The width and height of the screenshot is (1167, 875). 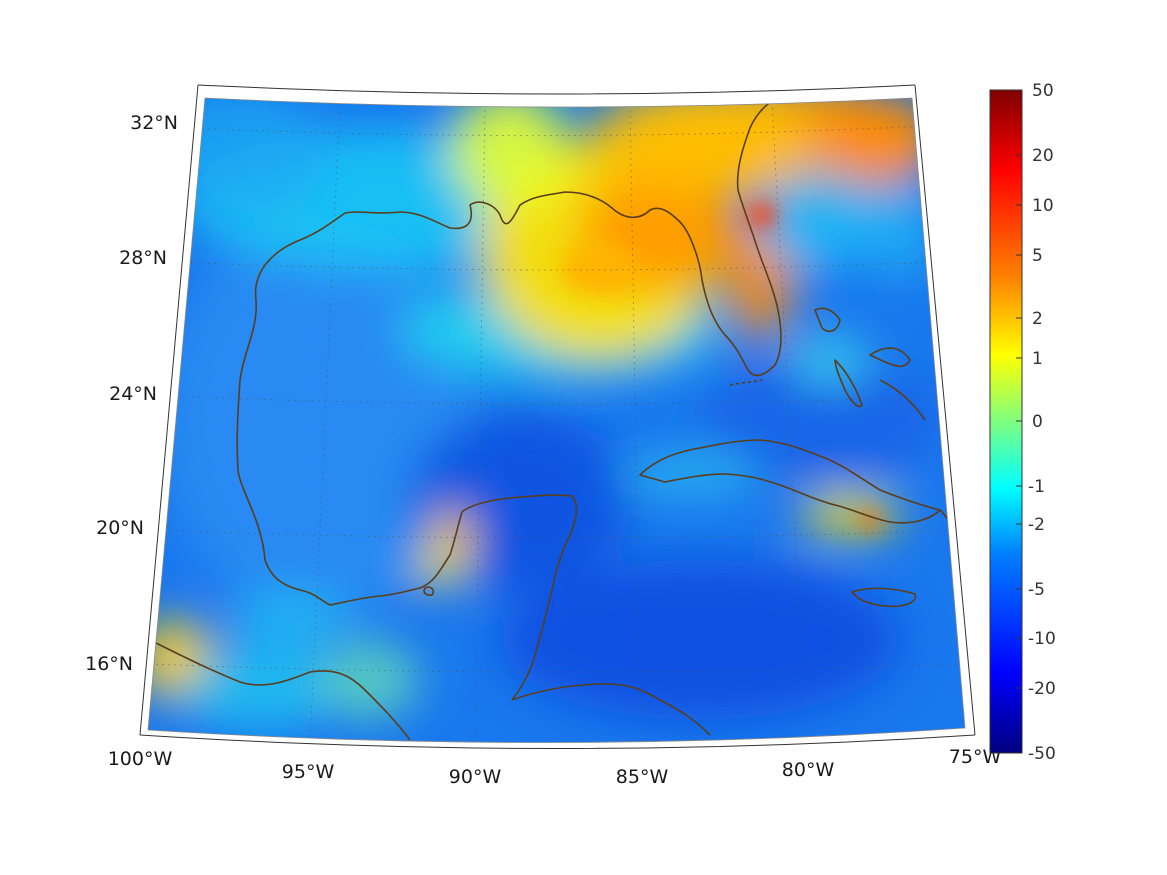 I want to click on colorbar-label-50: 50, so click(x=1043, y=91).